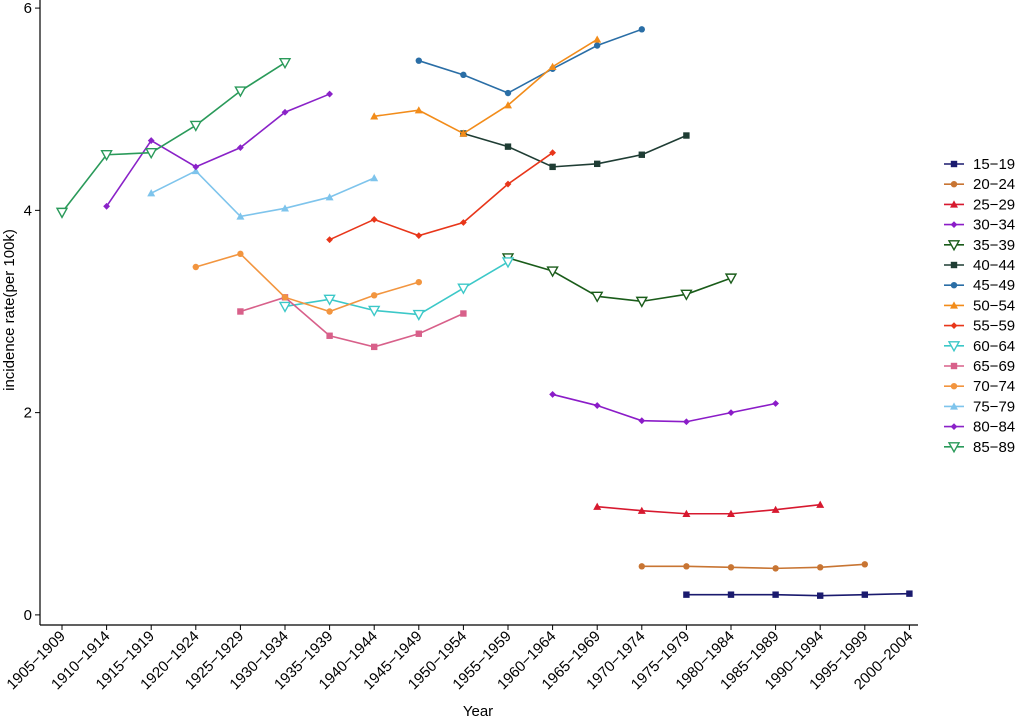  Describe the element at coordinates (994, 305) in the screenshot. I see `legend-label: 50−54` at that location.